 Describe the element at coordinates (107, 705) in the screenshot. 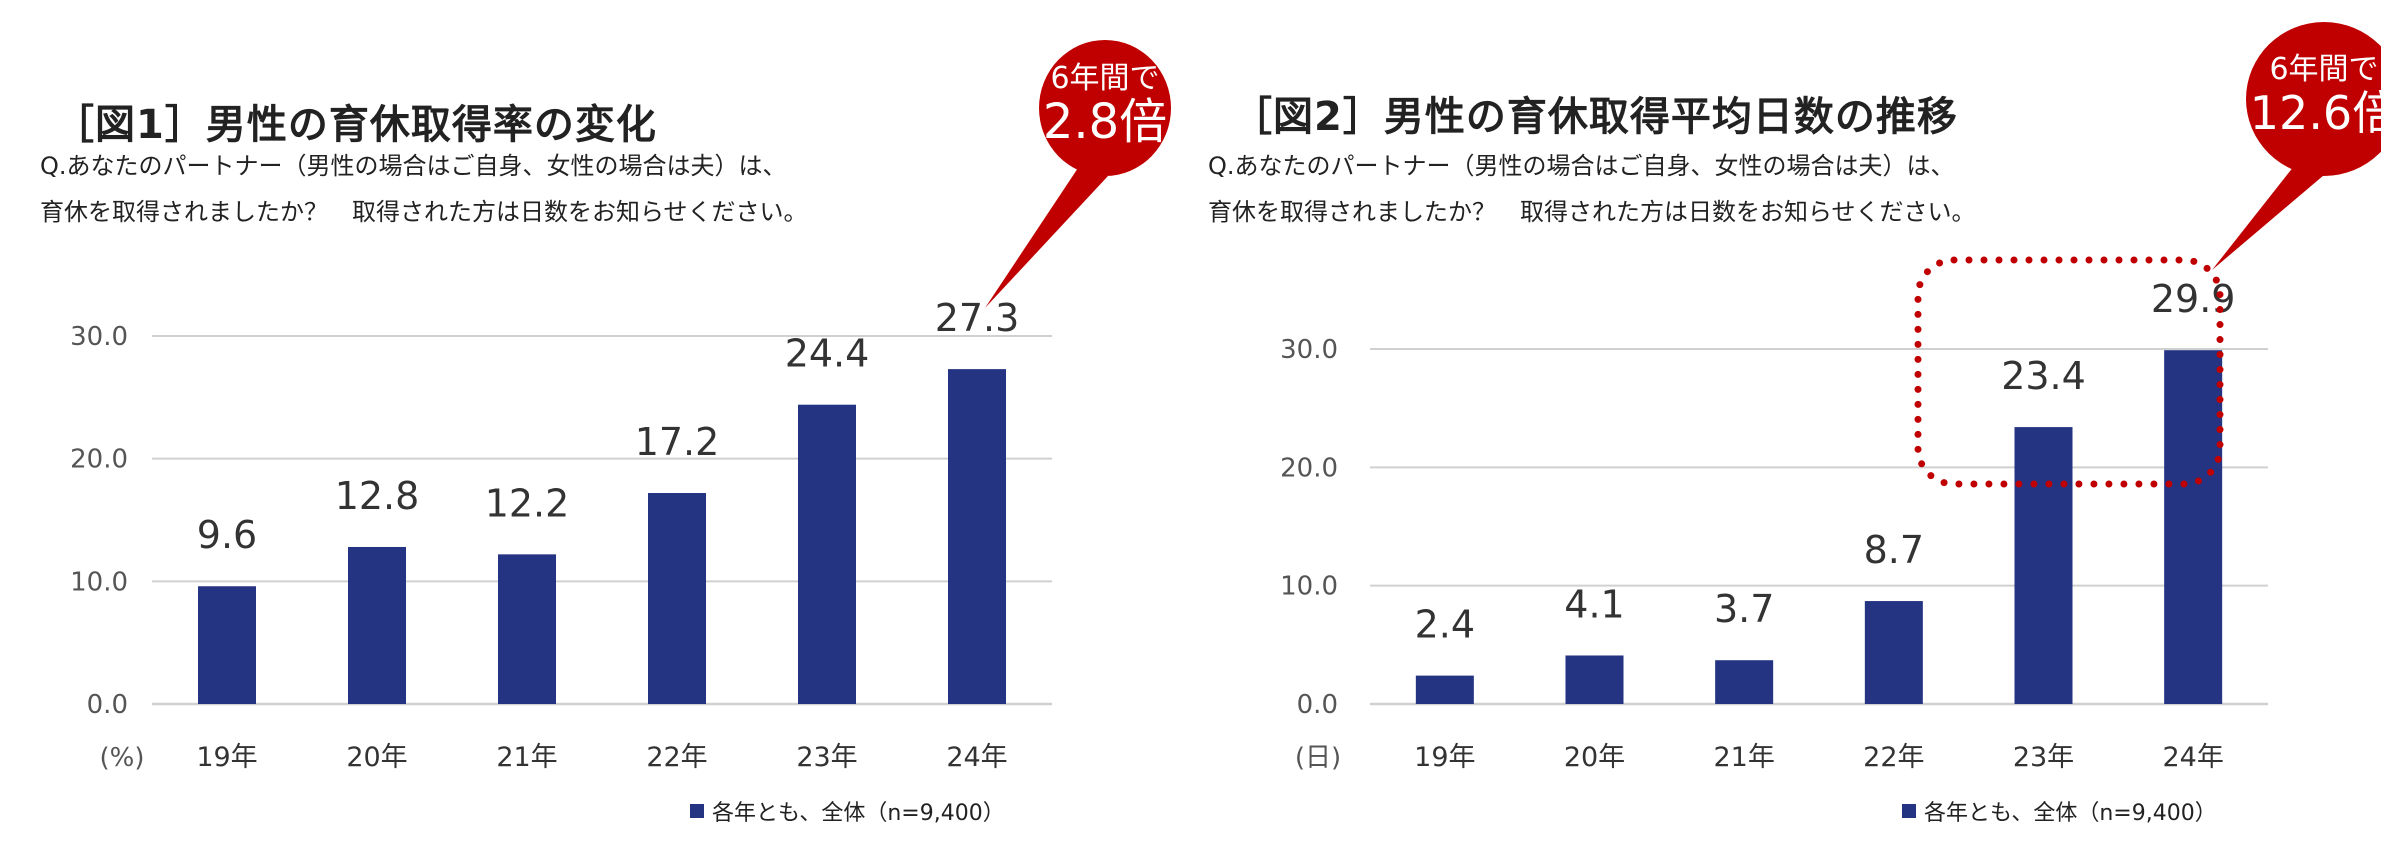

I see `chart-1-ytick-label: 0.0` at that location.